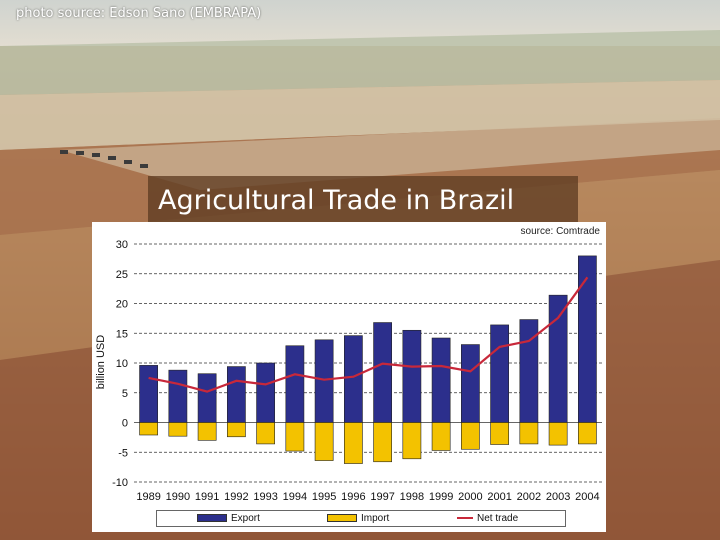 The width and height of the screenshot is (720, 540). Describe the element at coordinates (178, 429) in the screenshot. I see `import-bar-1990` at that location.